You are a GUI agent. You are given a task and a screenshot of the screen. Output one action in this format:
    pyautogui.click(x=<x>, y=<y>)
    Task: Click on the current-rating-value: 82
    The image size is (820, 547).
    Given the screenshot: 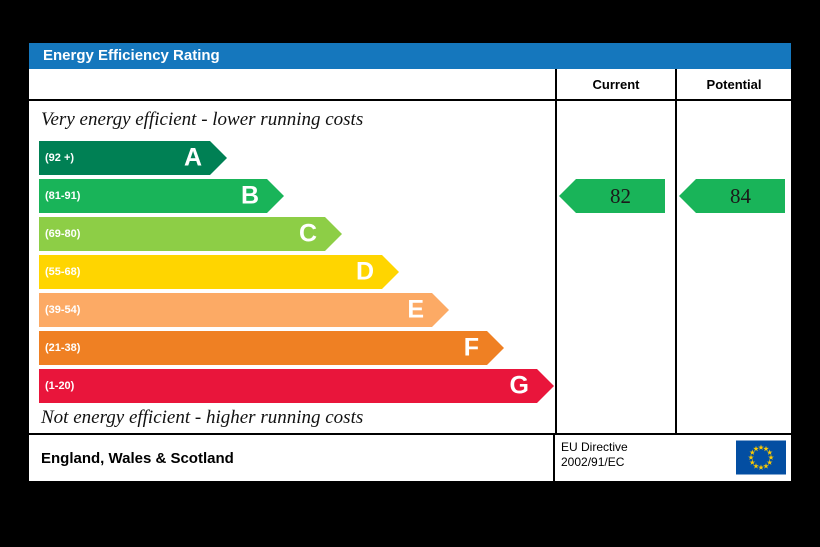 What is the action you would take?
    pyautogui.click(x=620, y=195)
    